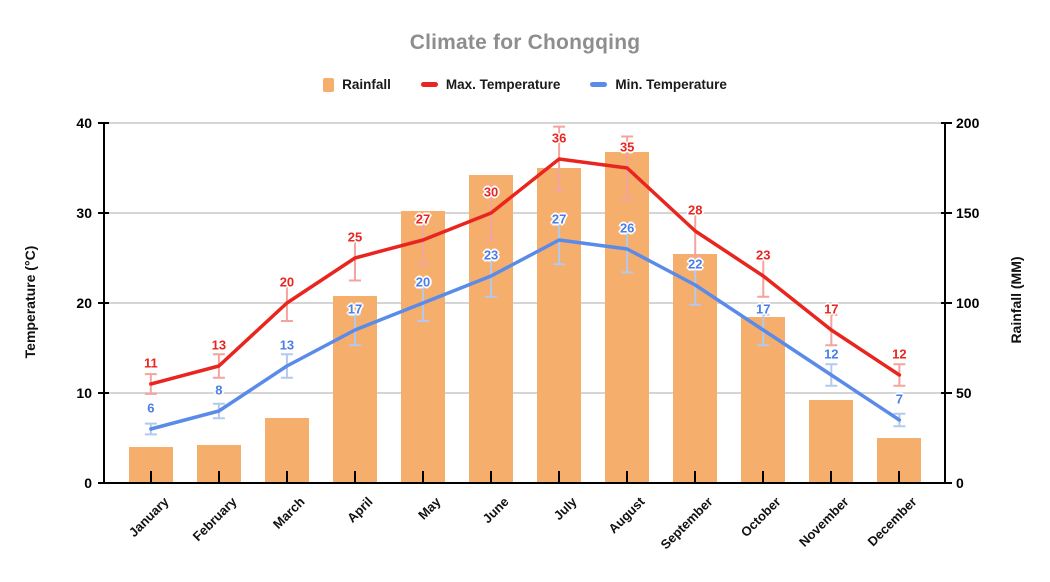 The width and height of the screenshot is (1050, 582). Describe the element at coordinates (287, 345) in the screenshot. I see `min-temp-value-label: 13` at that location.